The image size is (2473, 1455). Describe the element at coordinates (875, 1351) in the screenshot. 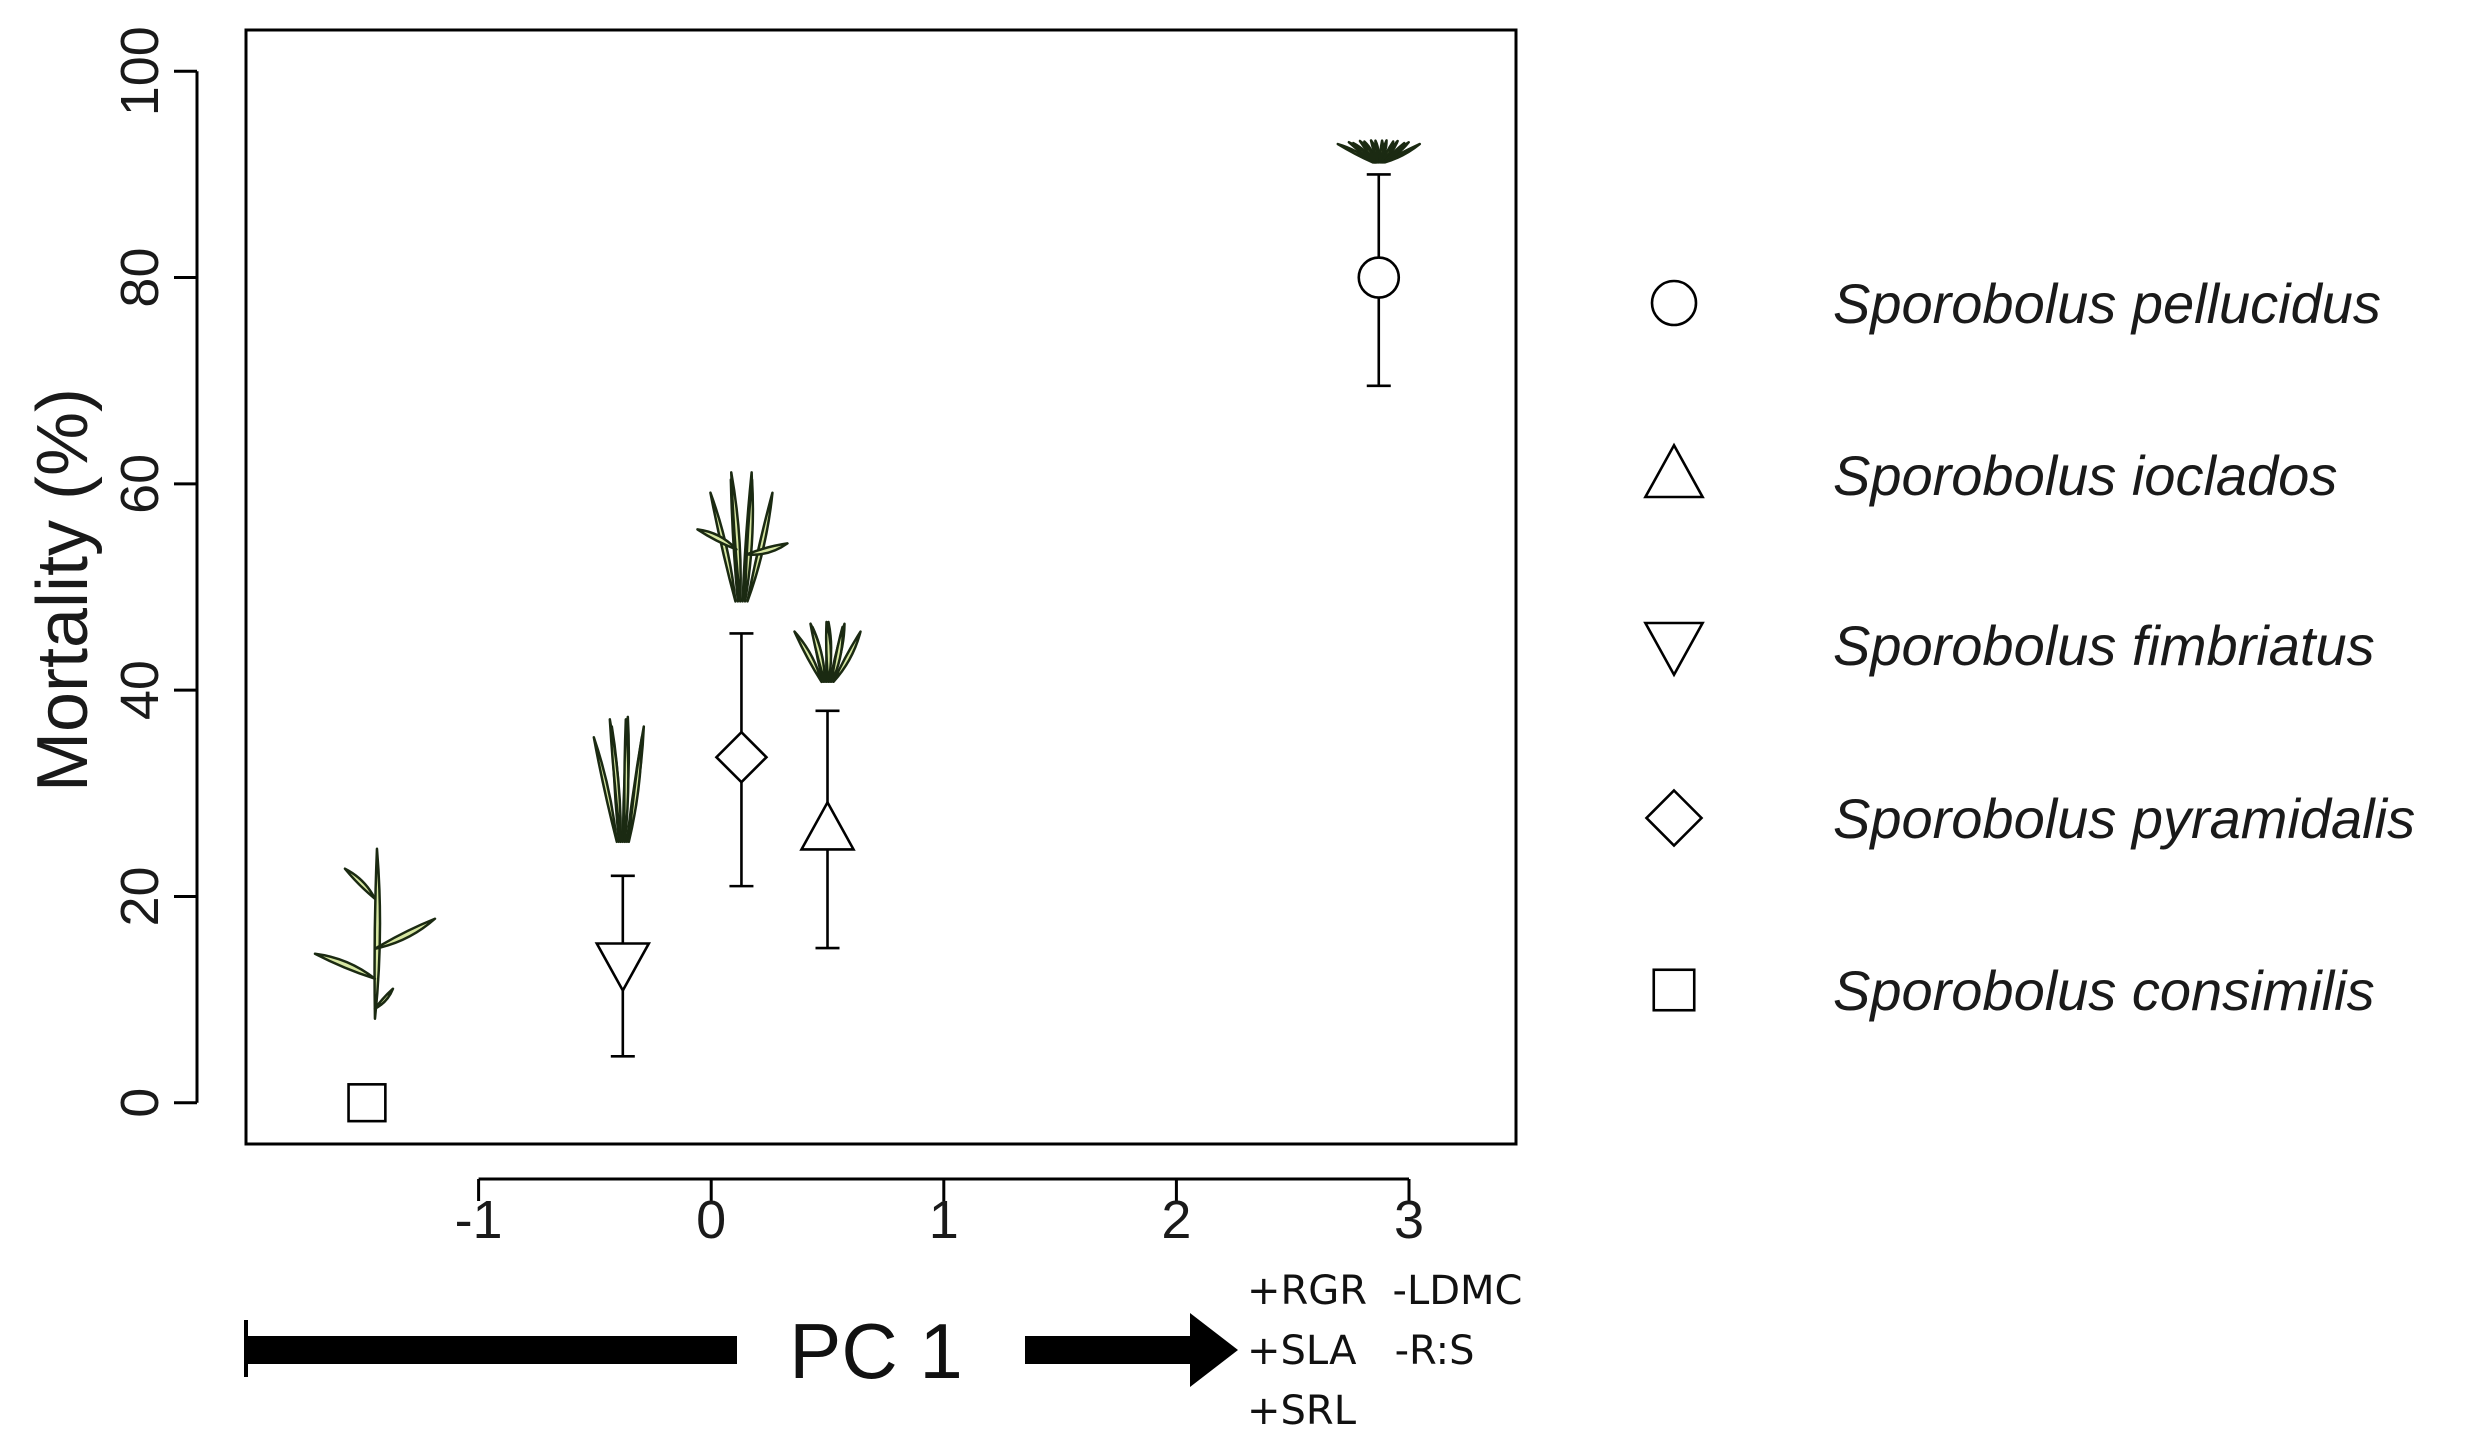

I see `pc1-label: PC 1` at that location.